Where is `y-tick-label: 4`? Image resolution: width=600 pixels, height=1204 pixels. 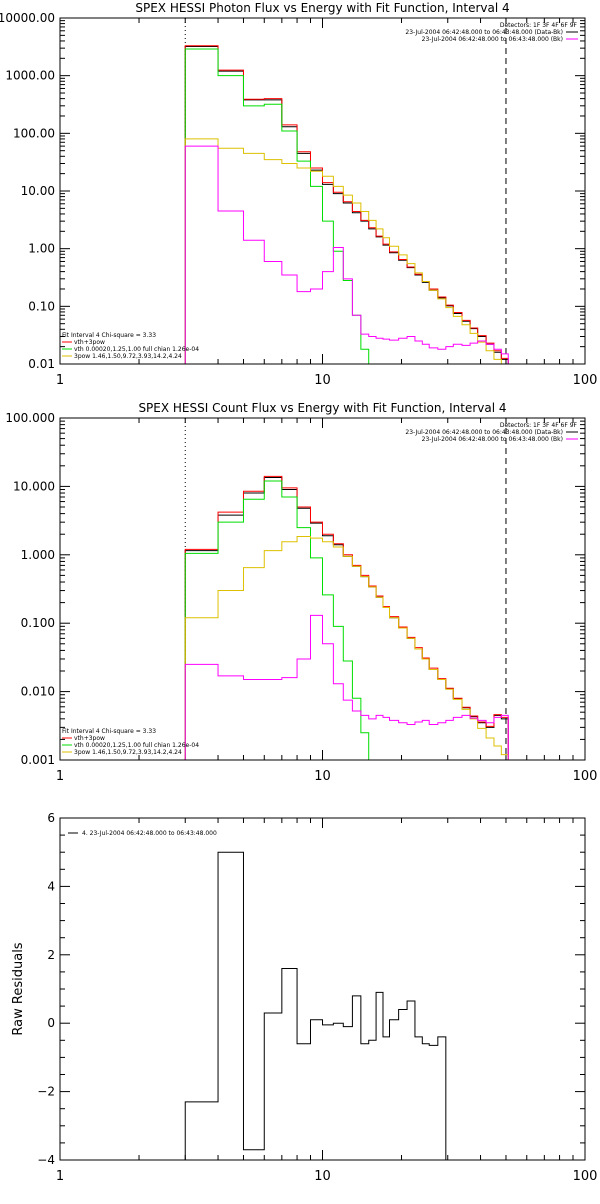
y-tick-label: 4 is located at coordinates (51, 886).